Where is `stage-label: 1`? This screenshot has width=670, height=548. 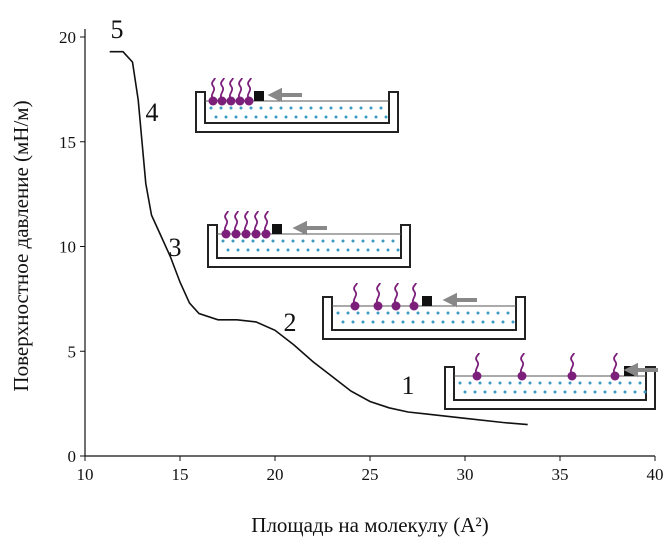
stage-label: 1 is located at coordinates (408, 385).